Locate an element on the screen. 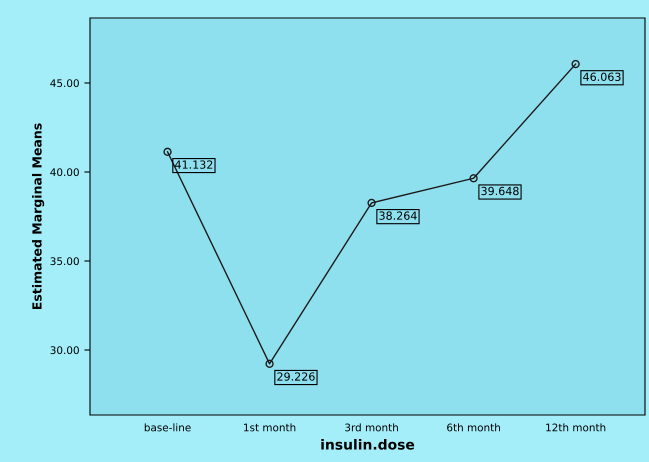  y-axis-title: Estimated Marginal Means is located at coordinates (38, 216).